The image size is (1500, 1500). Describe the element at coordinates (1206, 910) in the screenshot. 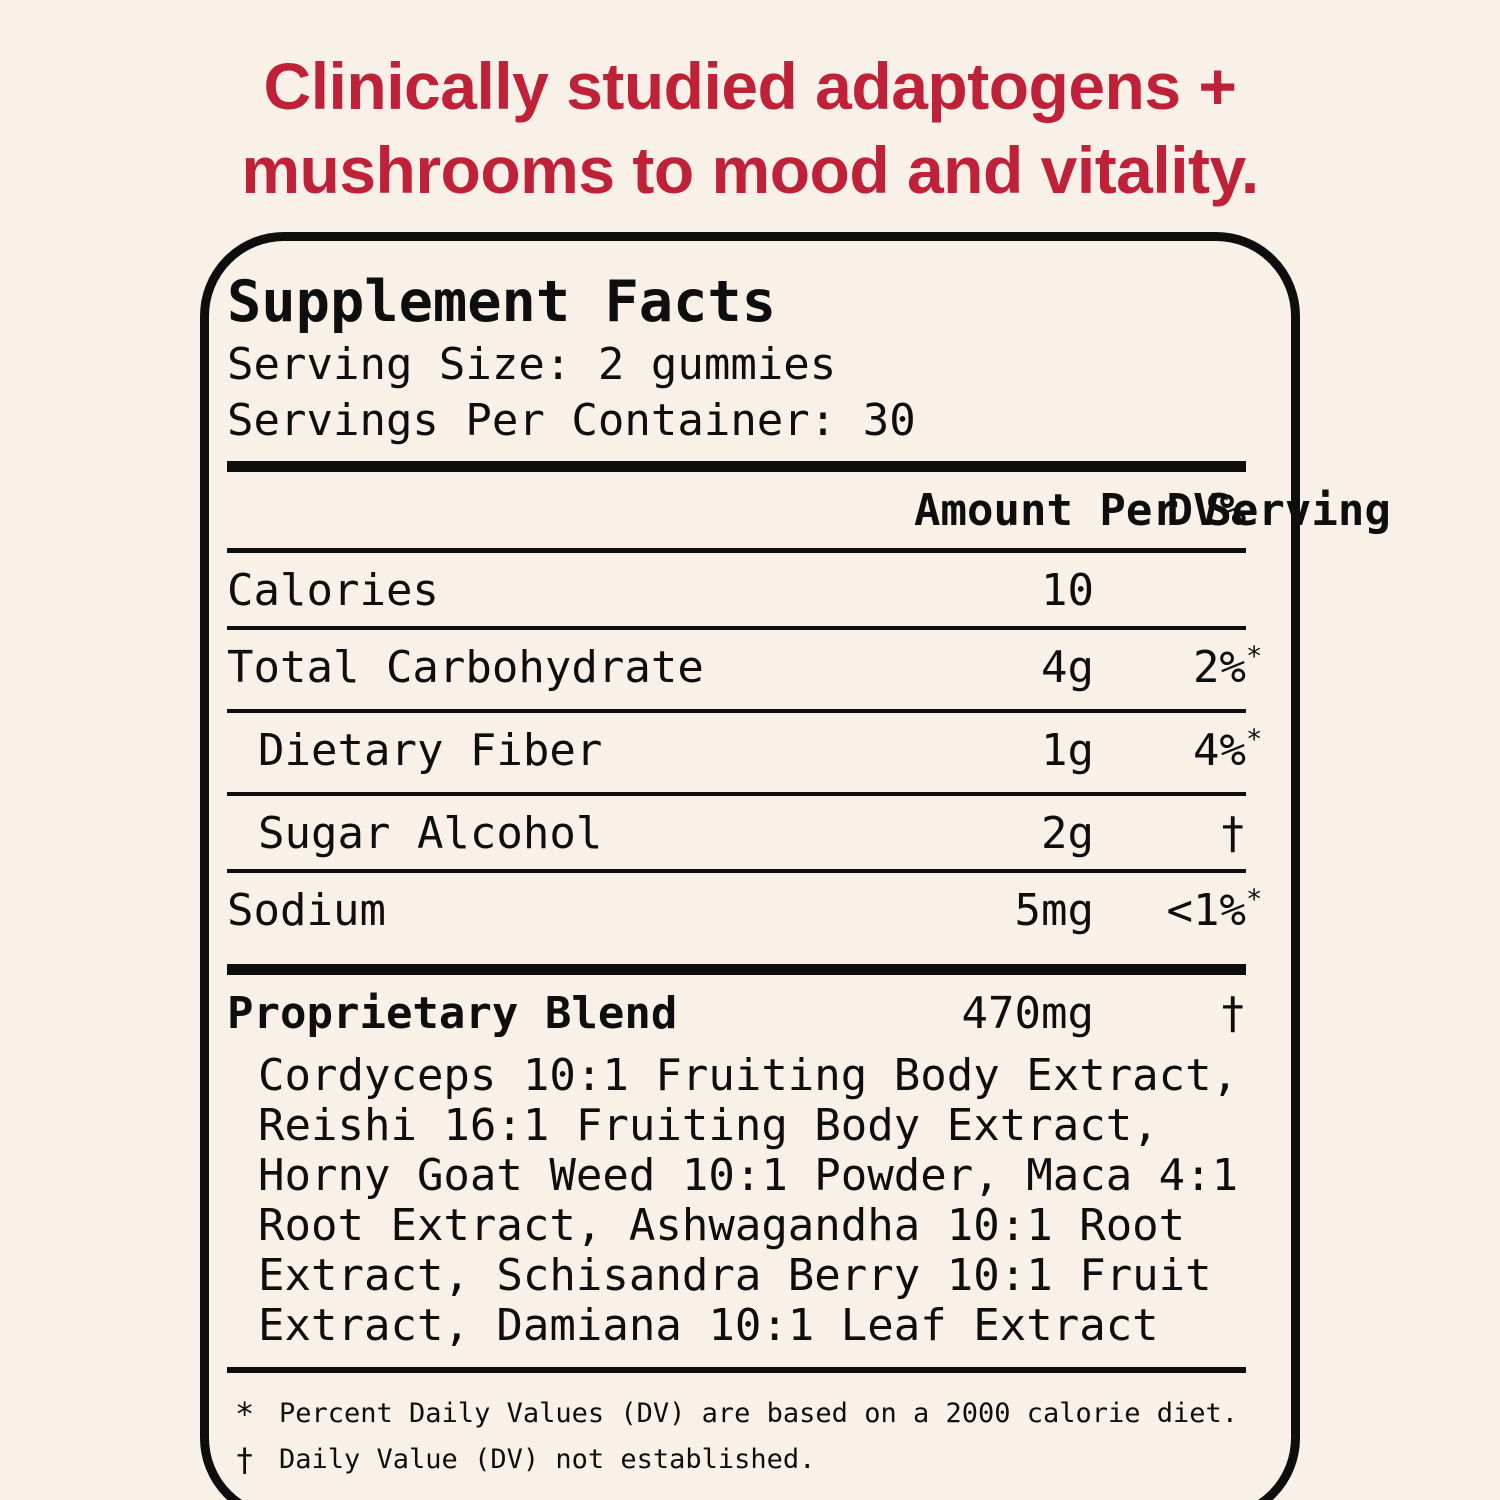

I see `dv-value: <1%` at that location.